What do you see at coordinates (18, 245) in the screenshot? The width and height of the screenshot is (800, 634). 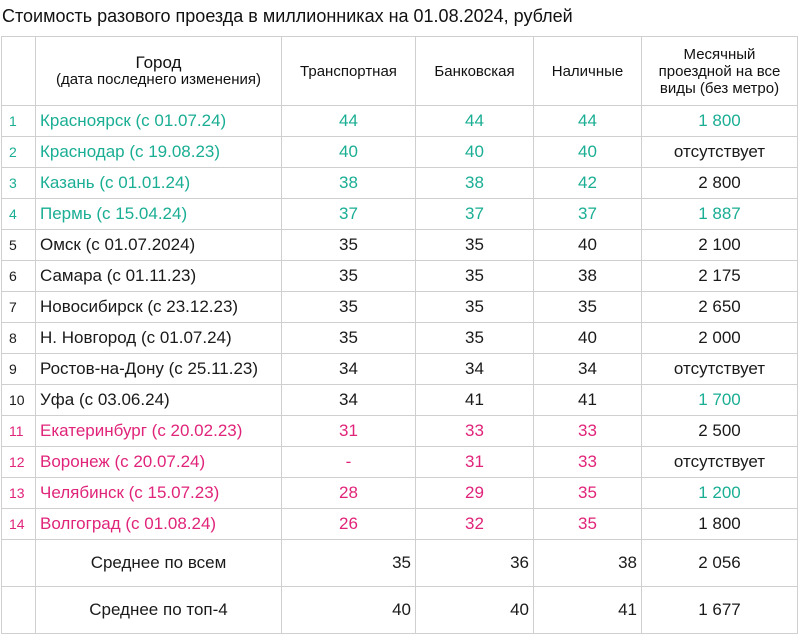 I see `row-number: 5` at bounding box center [18, 245].